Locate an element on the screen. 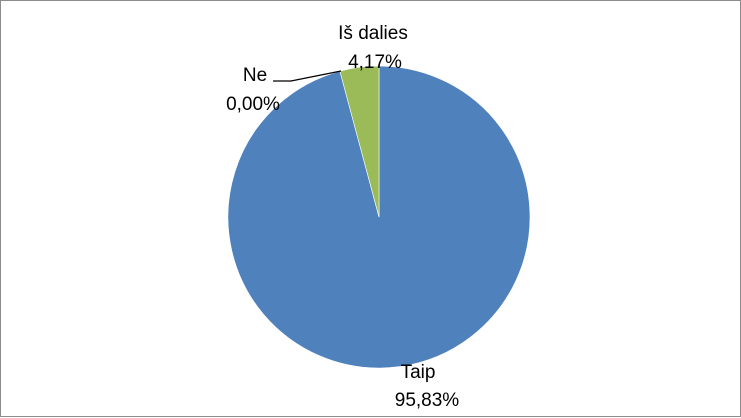 The width and height of the screenshot is (741, 418). data-label-ne-value: 0,00% is located at coordinates (253, 104).